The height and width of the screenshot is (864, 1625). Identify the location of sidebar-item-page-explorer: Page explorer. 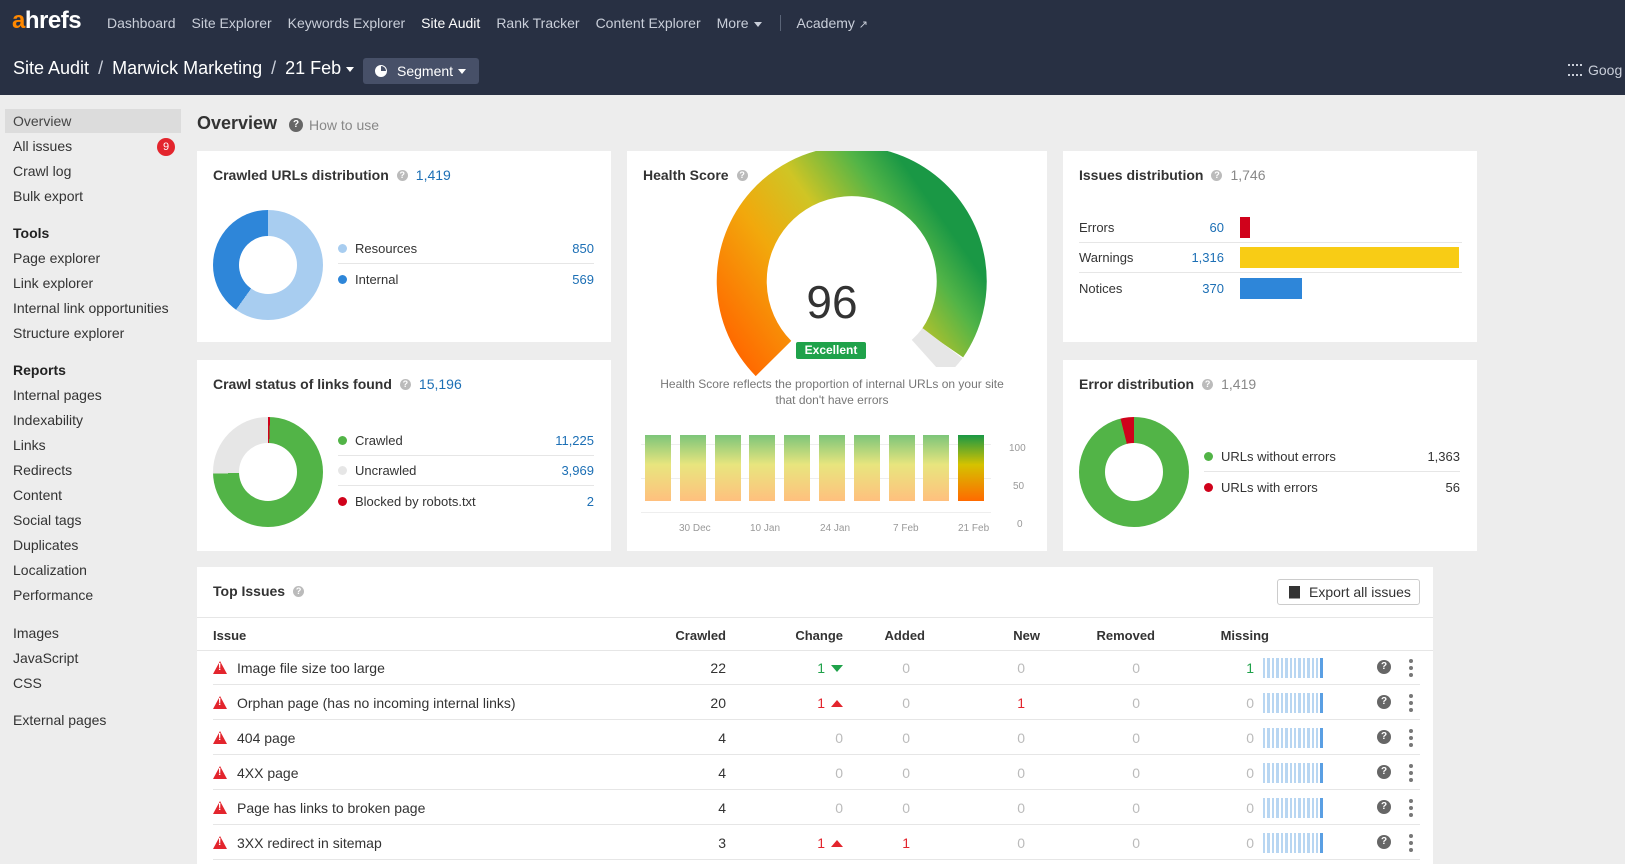
(57, 258).